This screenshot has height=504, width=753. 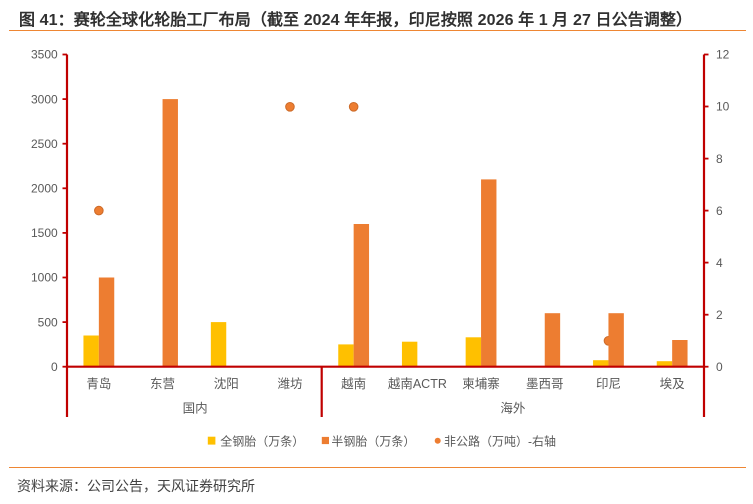 I want to click on svg-text: 潍坊, so click(x=289, y=383).